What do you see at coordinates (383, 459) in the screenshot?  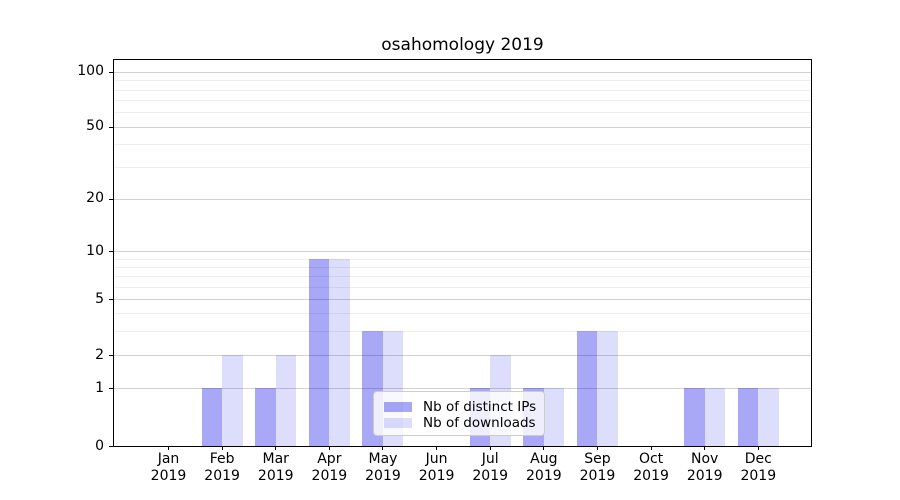 I see `x-label-month: May` at bounding box center [383, 459].